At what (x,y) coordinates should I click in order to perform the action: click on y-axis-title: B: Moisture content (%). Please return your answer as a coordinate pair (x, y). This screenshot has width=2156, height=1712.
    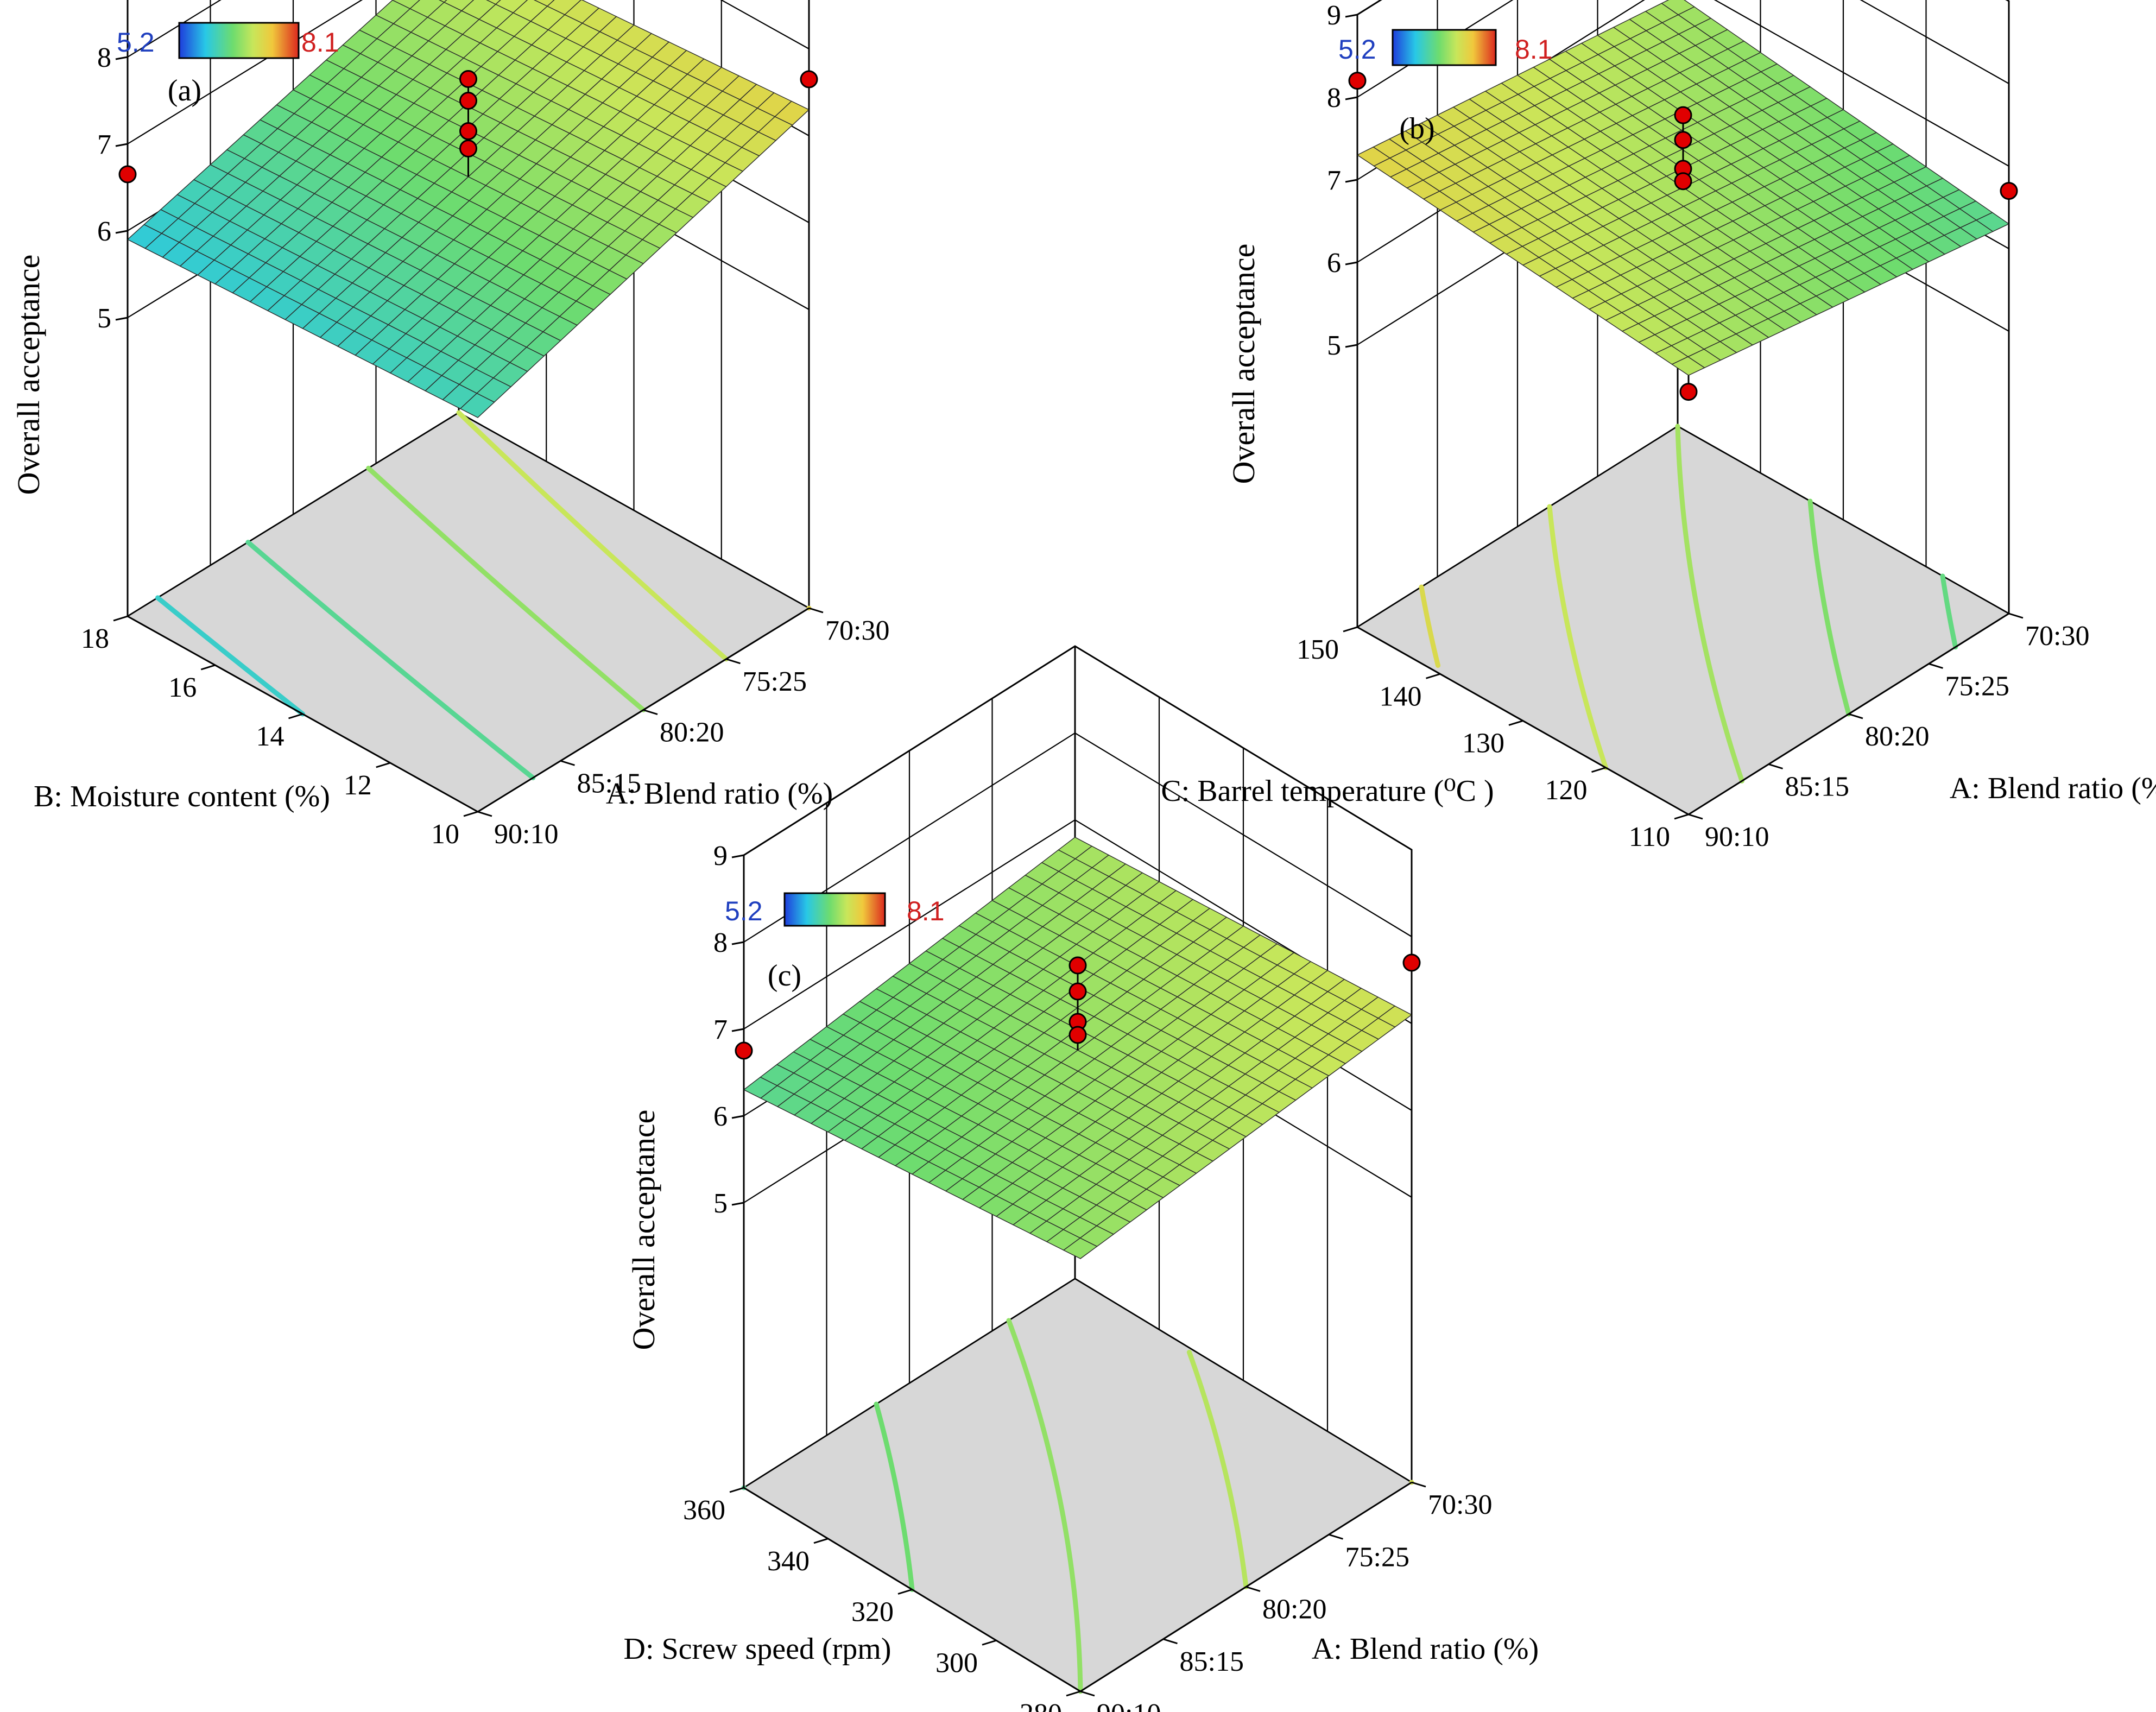
    Looking at the image, I should click on (182, 796).